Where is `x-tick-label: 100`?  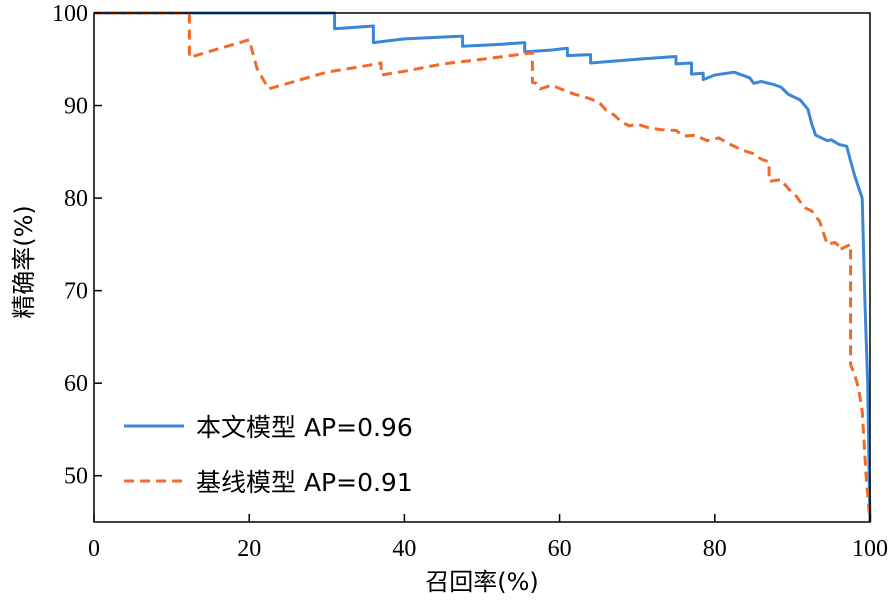
x-tick-label: 100 is located at coordinates (870, 549).